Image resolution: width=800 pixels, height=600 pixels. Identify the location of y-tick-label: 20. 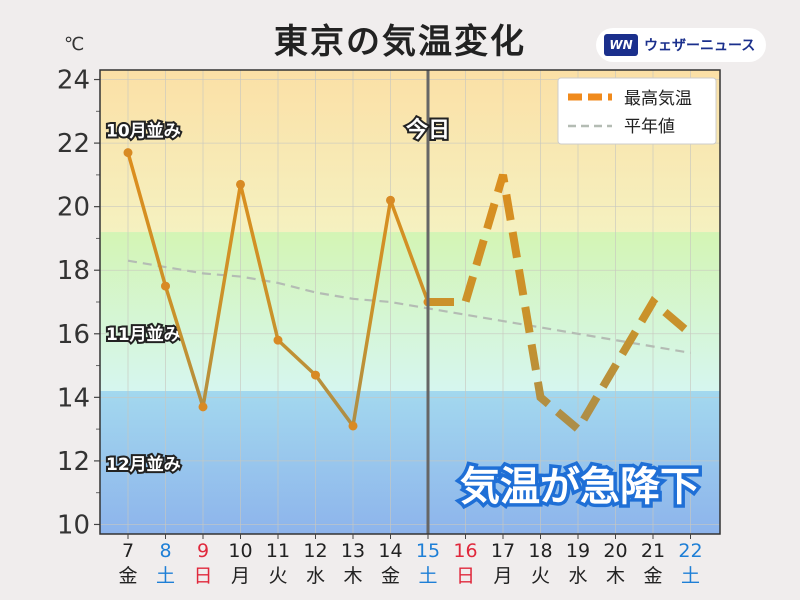
(73, 208).